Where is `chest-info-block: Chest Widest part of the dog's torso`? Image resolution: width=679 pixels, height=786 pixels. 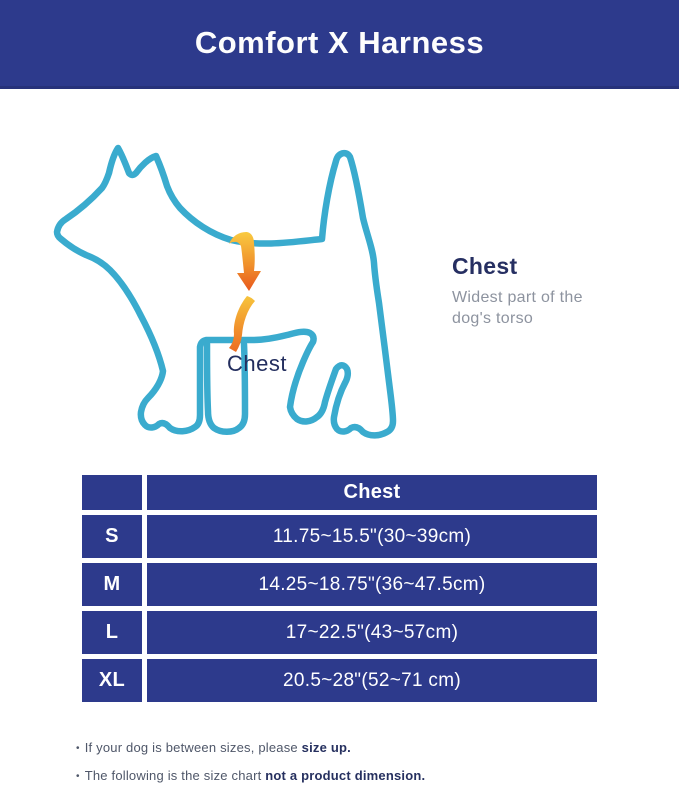 chest-info-block: Chest Widest part of the dog's torso is located at coordinates (542, 291).